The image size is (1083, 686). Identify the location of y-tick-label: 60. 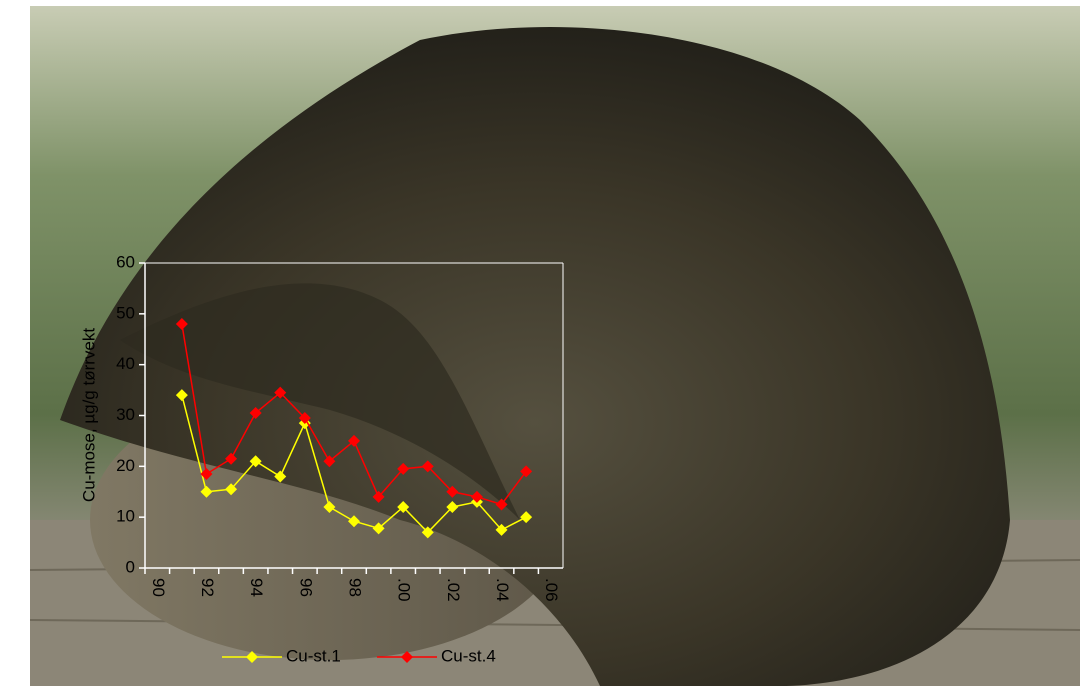
(125, 261).